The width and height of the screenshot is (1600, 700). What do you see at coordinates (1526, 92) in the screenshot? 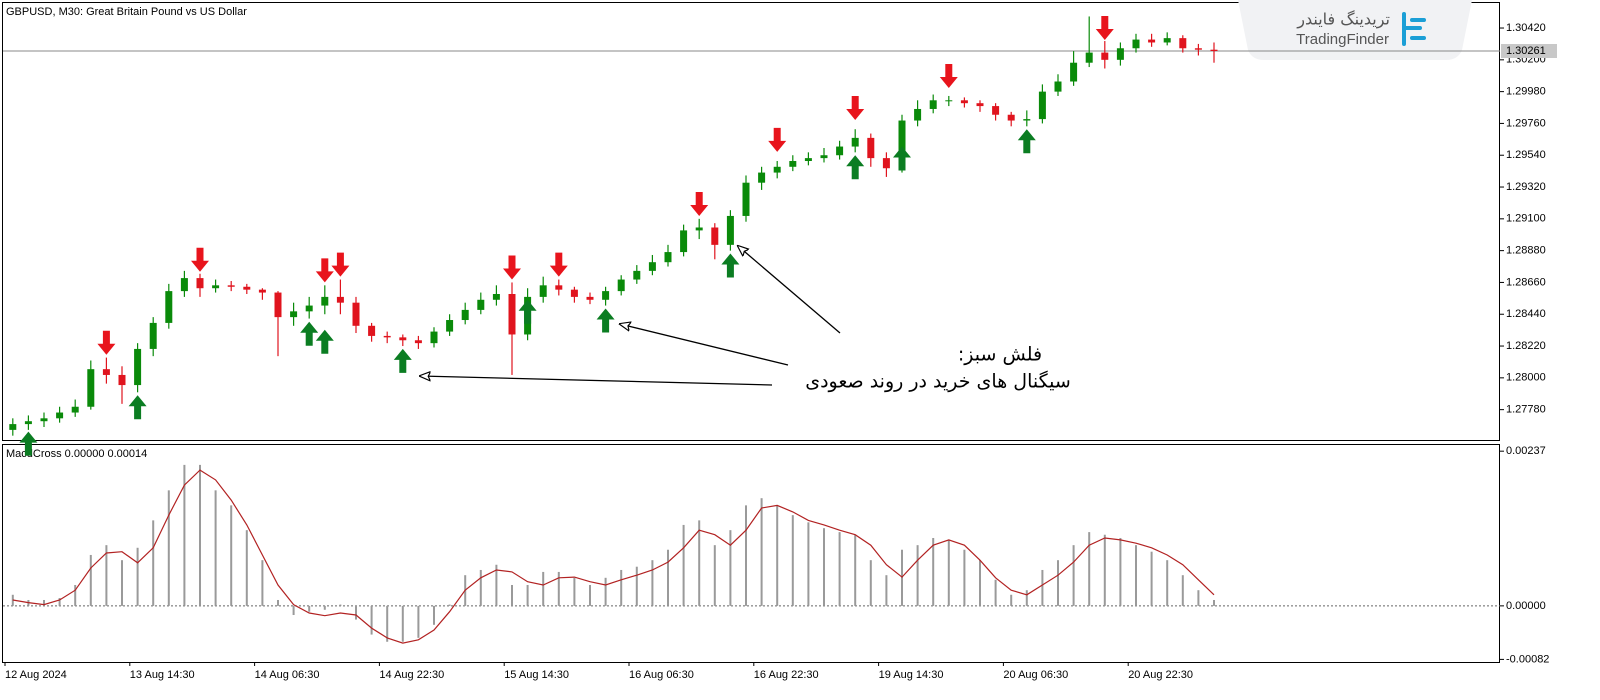
I see `y-tick-label: 1.29980` at bounding box center [1526, 92].